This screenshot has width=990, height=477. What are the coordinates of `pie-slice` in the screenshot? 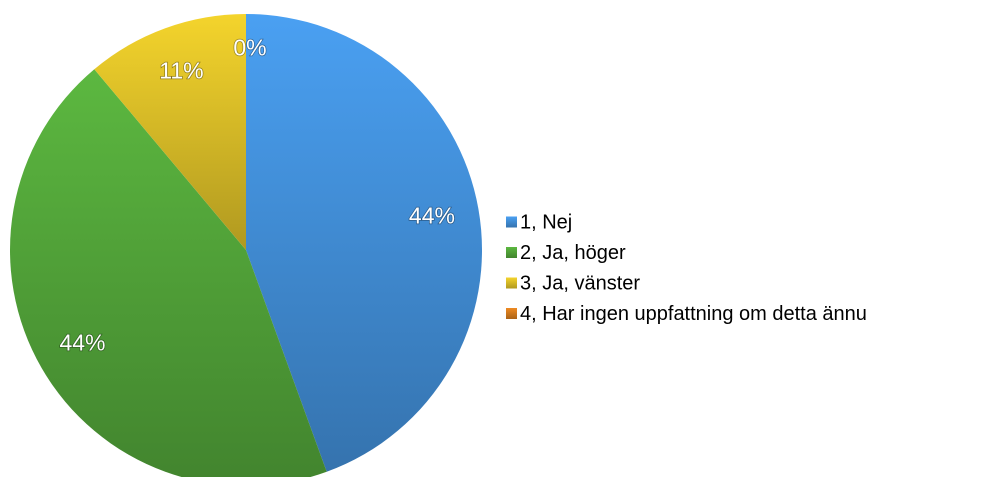 It's located at (170, 132).